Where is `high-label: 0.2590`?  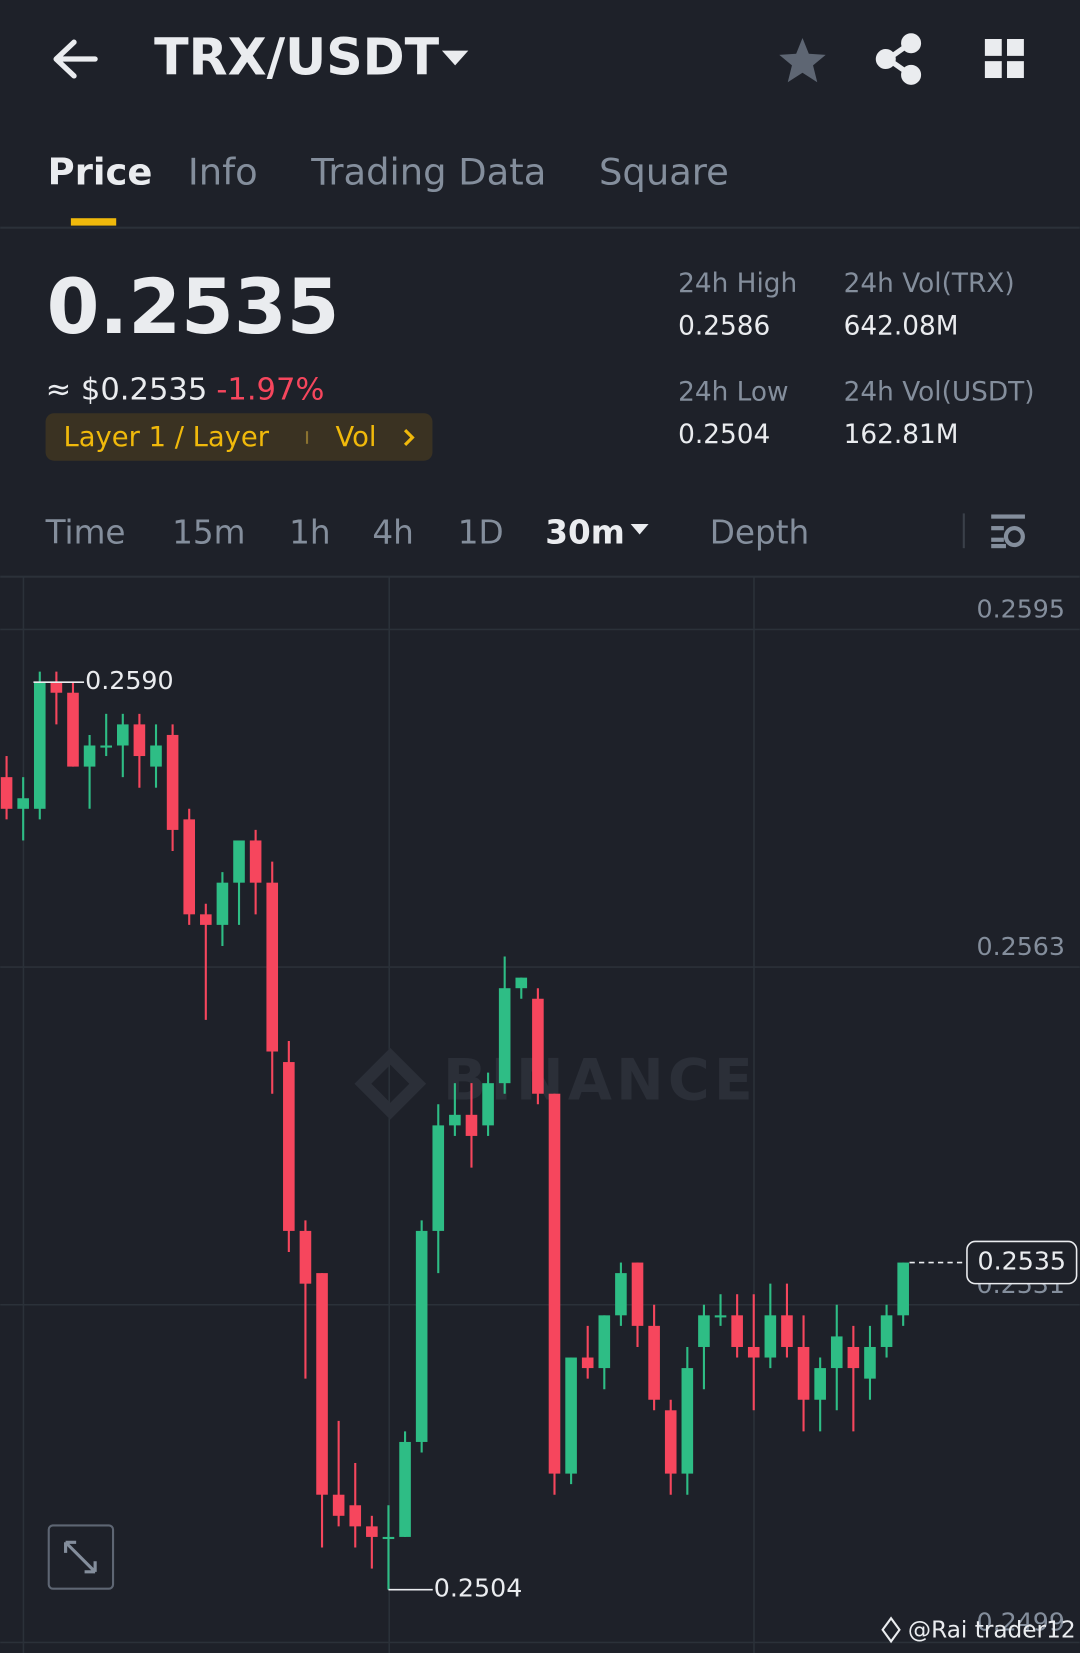
high-label: 0.2590 is located at coordinates (129, 680).